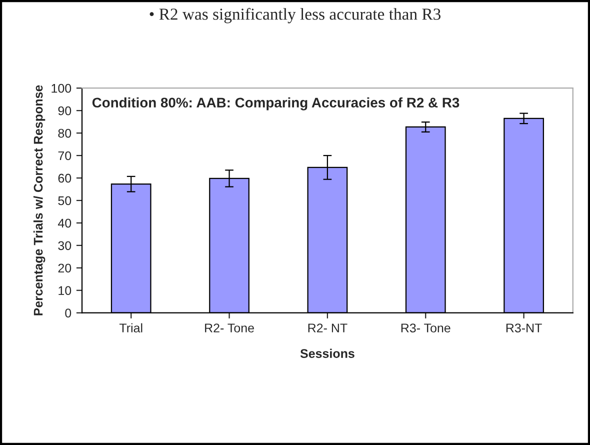  Describe the element at coordinates (229, 328) in the screenshot. I see `x-tick-label: R2- Tone` at that location.